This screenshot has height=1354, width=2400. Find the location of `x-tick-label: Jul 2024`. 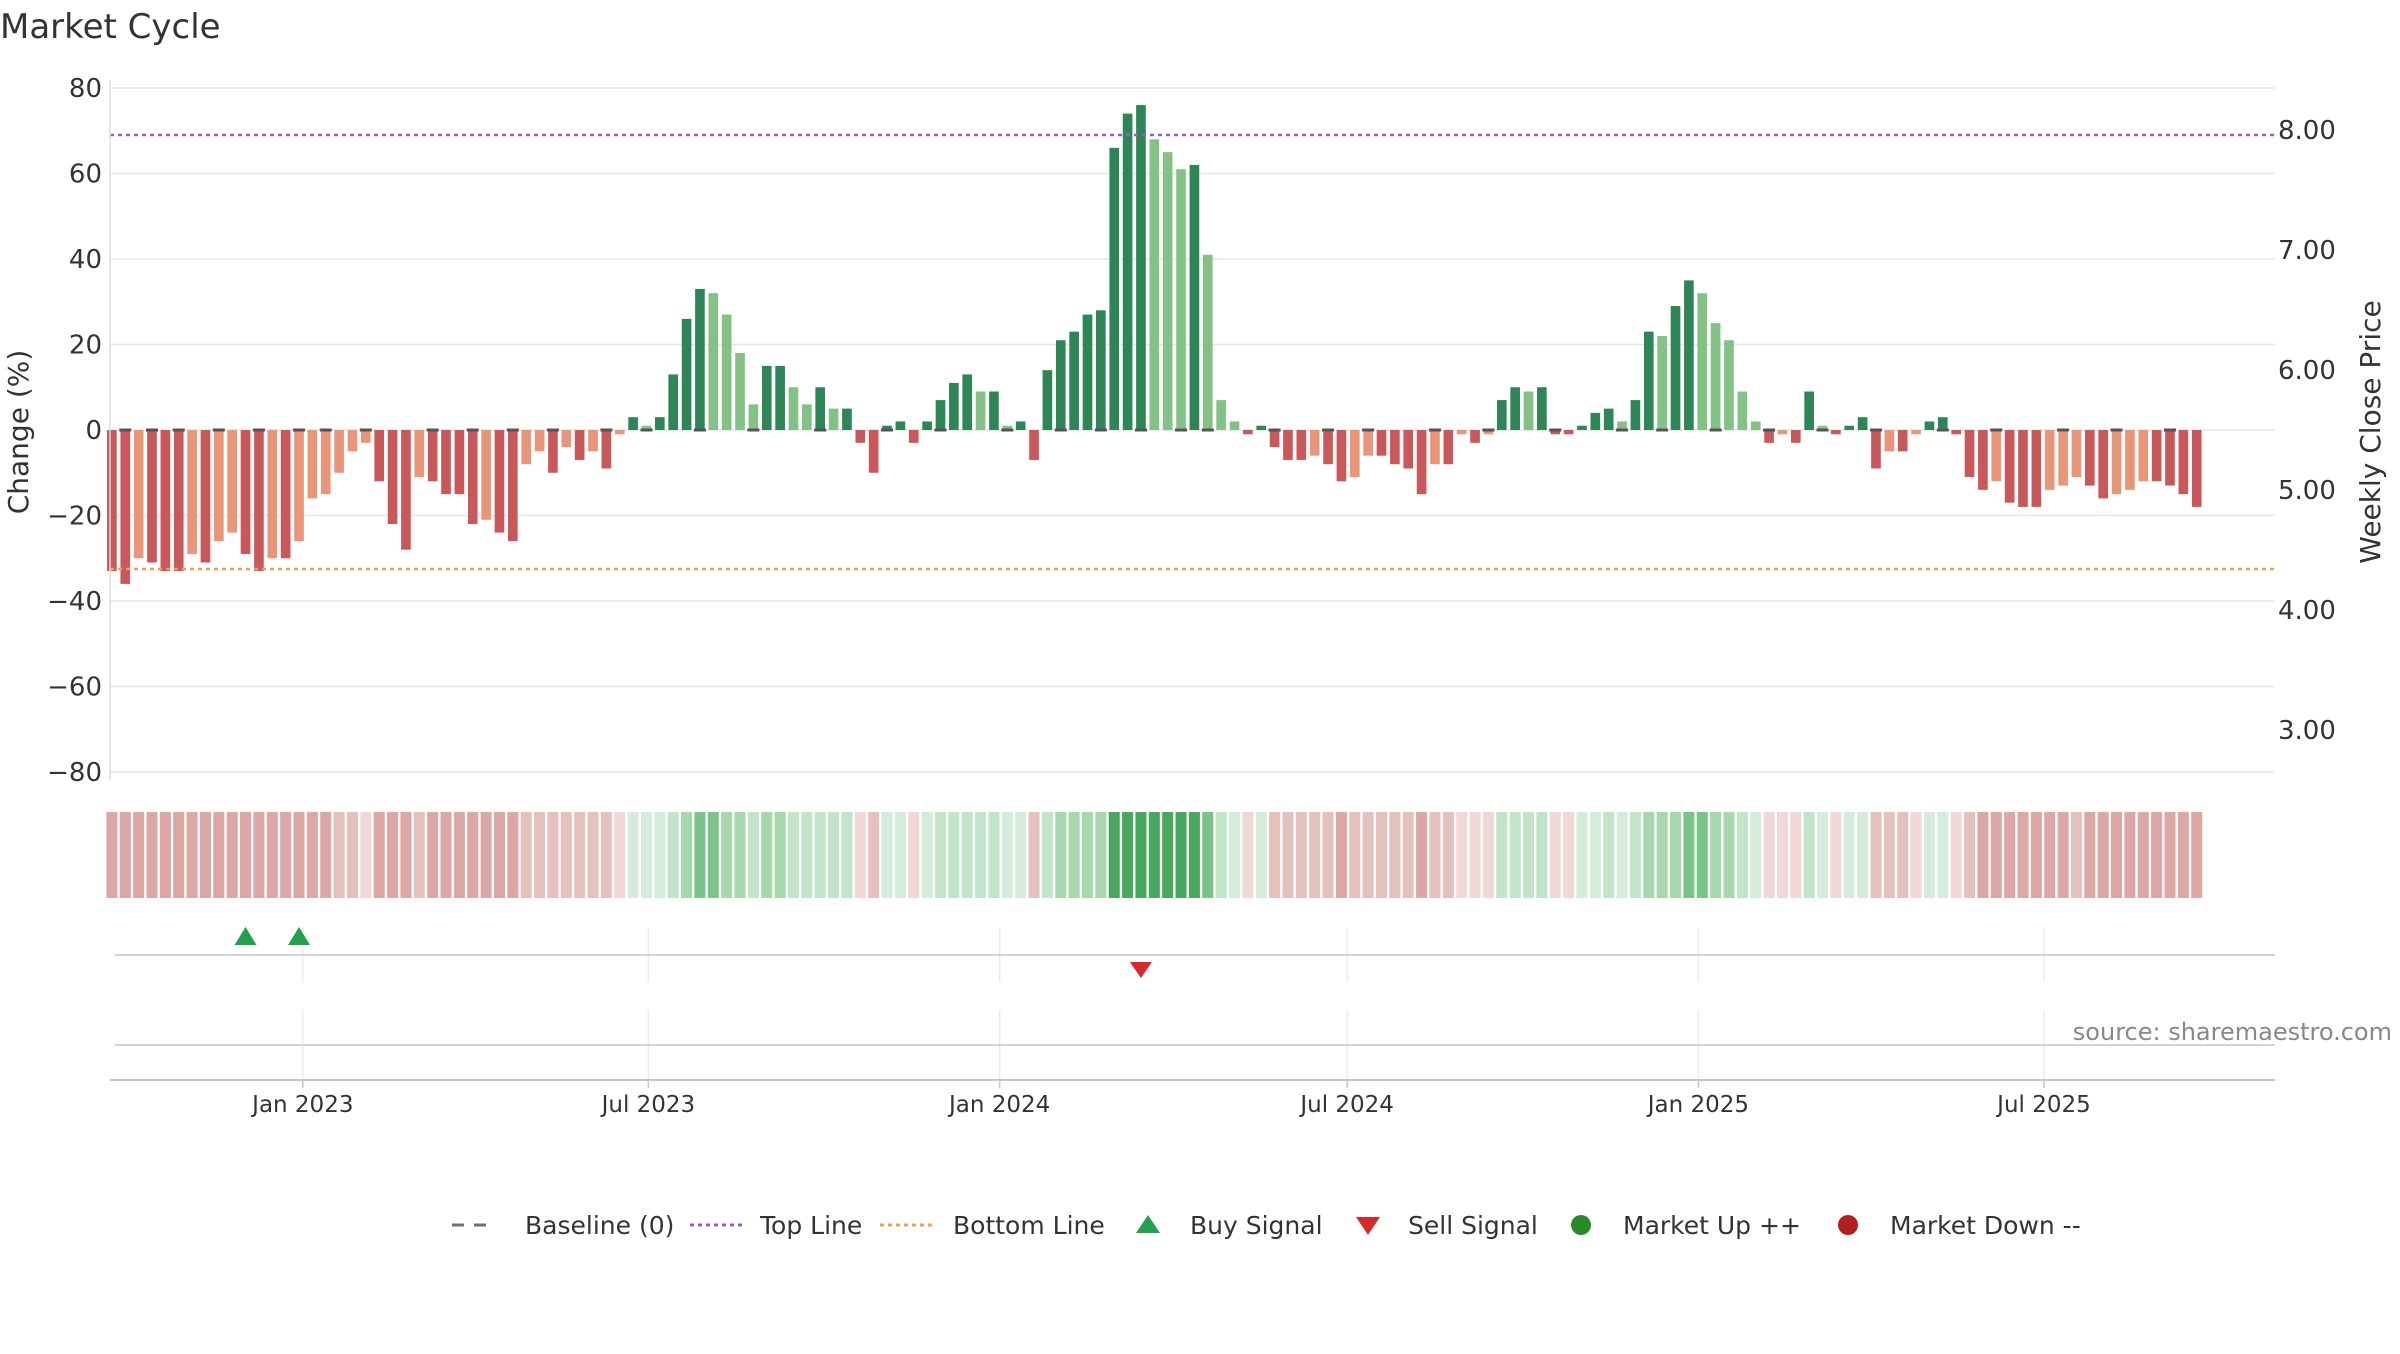

x-tick-label: Jul 2024 is located at coordinates (1346, 1105).